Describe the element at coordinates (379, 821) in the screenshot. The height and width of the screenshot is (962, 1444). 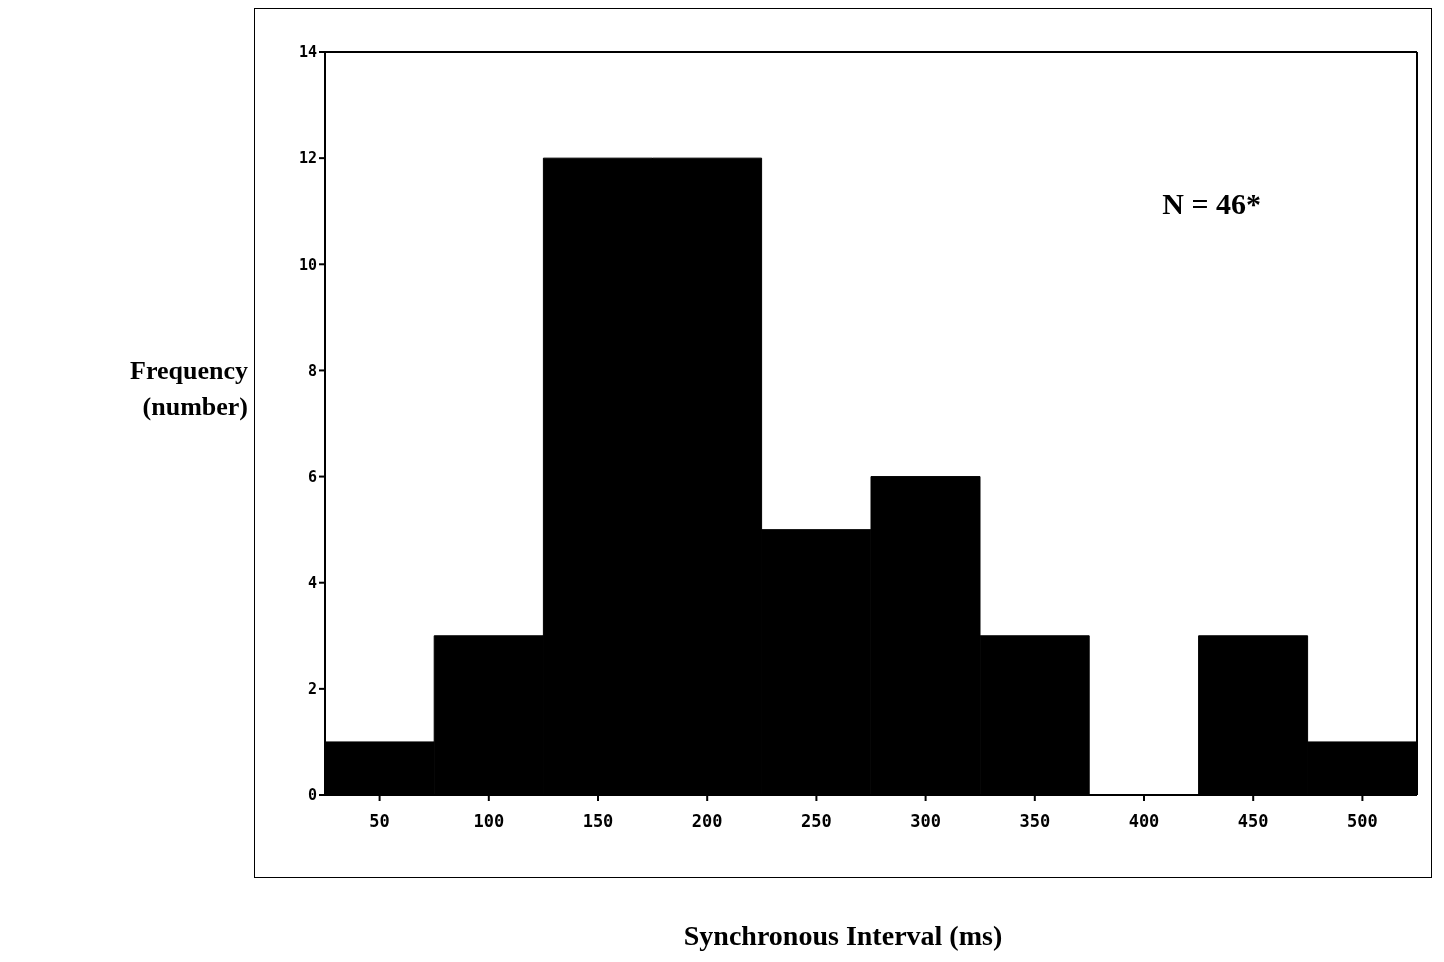
I see `x-tick-label: 50` at that location.